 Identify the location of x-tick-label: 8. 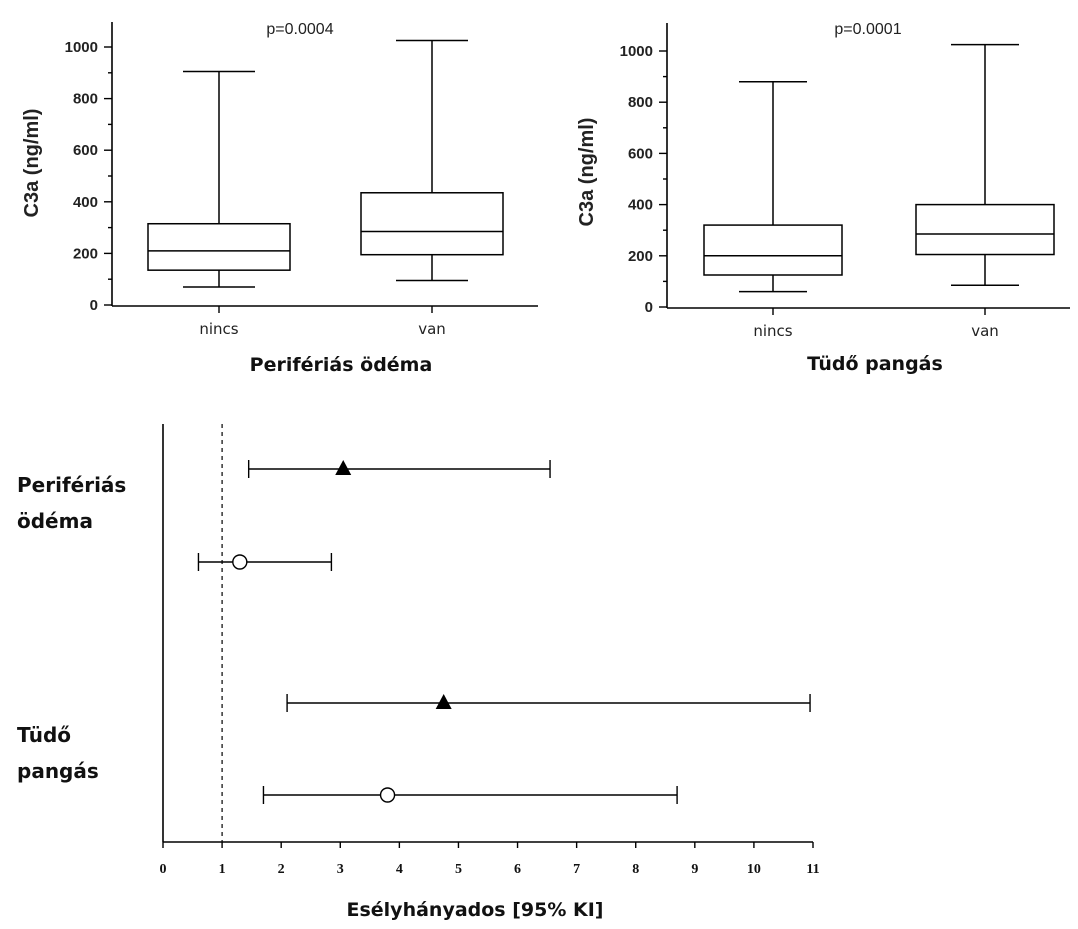
(635, 869).